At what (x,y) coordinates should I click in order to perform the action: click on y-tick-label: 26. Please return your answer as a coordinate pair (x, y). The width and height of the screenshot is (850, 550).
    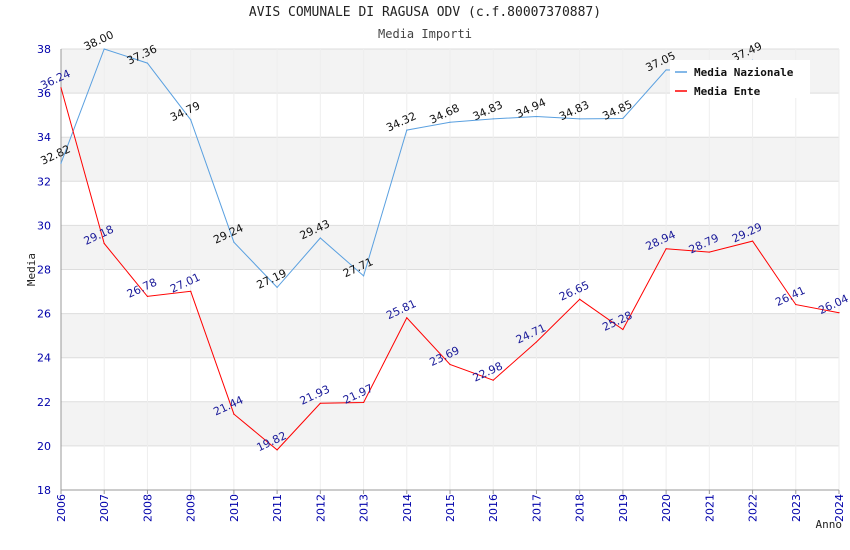
    Looking at the image, I should click on (44, 314).